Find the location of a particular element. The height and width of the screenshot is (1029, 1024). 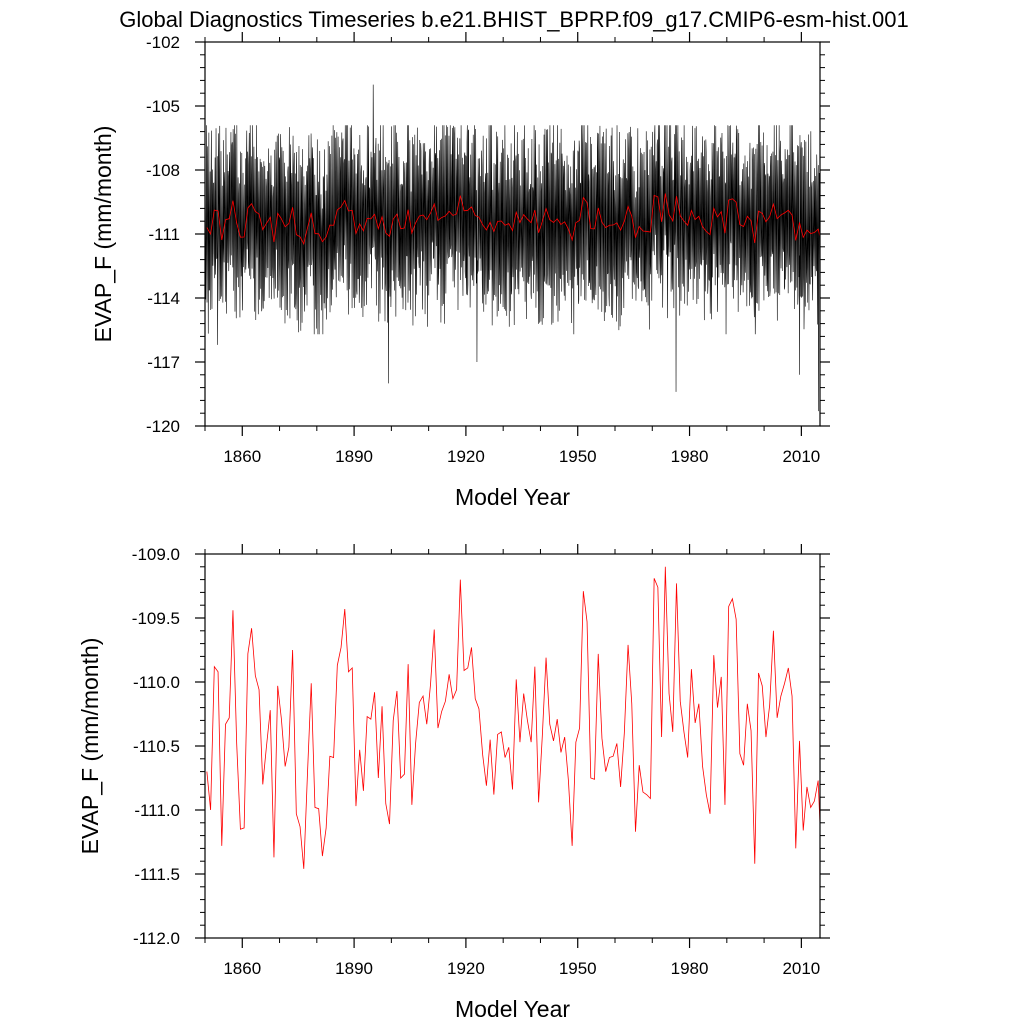

y-tick-label: -110.0 is located at coordinates (156, 682).